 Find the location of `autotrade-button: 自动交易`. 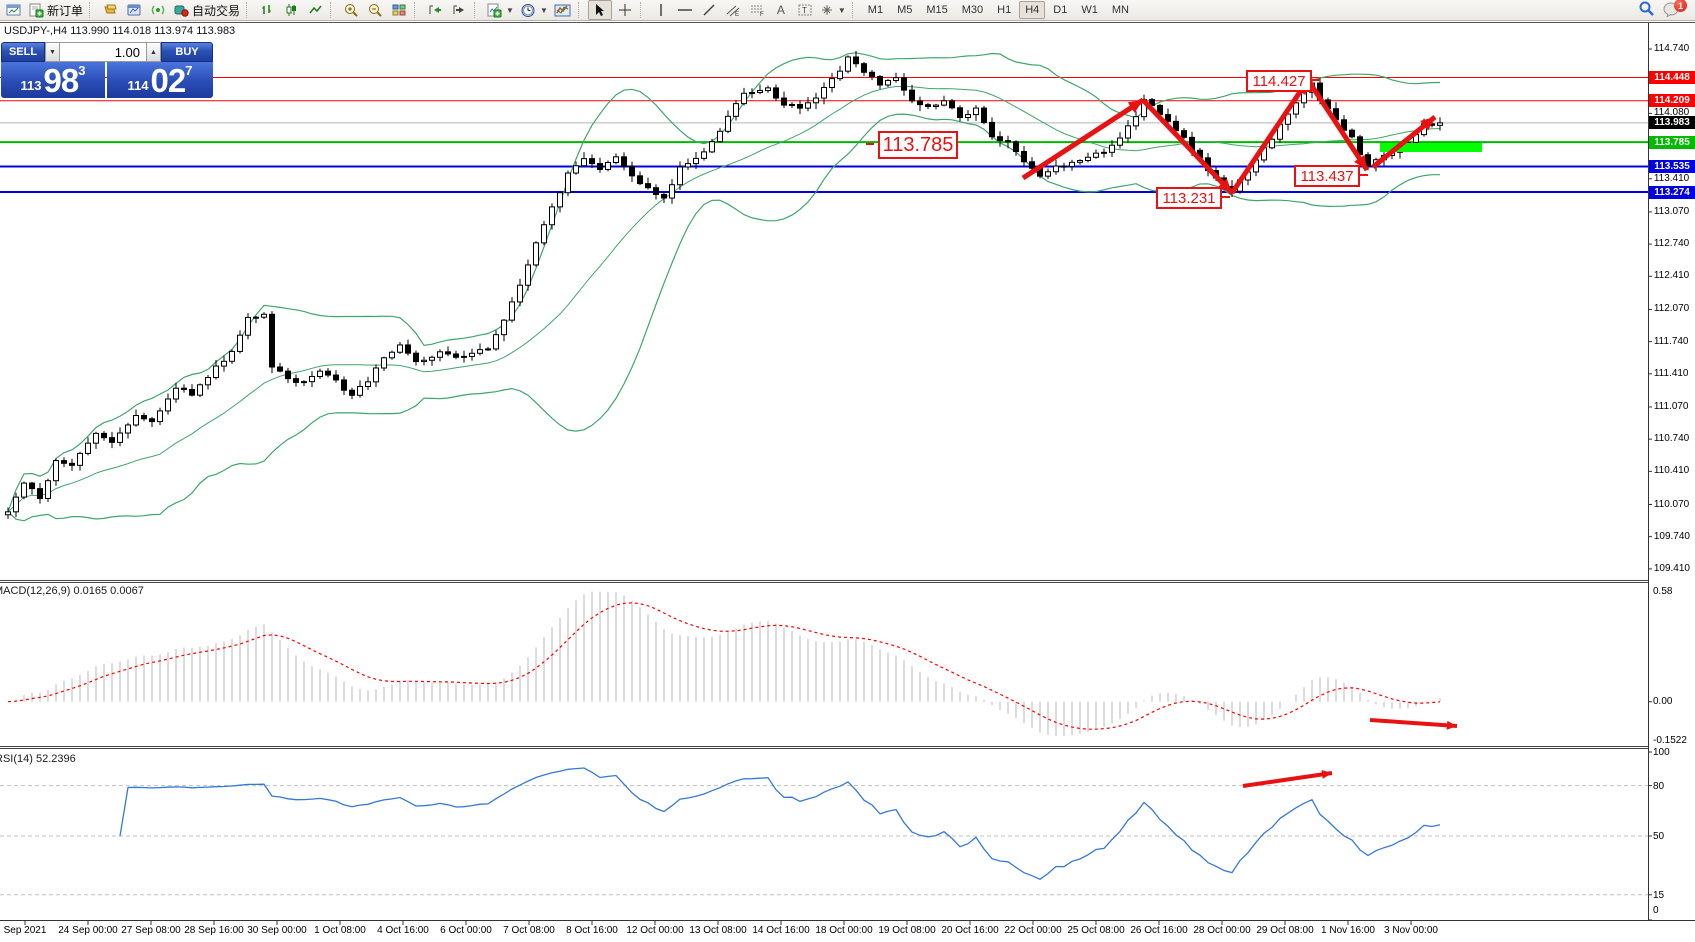

autotrade-button: 自动交易 is located at coordinates (206, 10).